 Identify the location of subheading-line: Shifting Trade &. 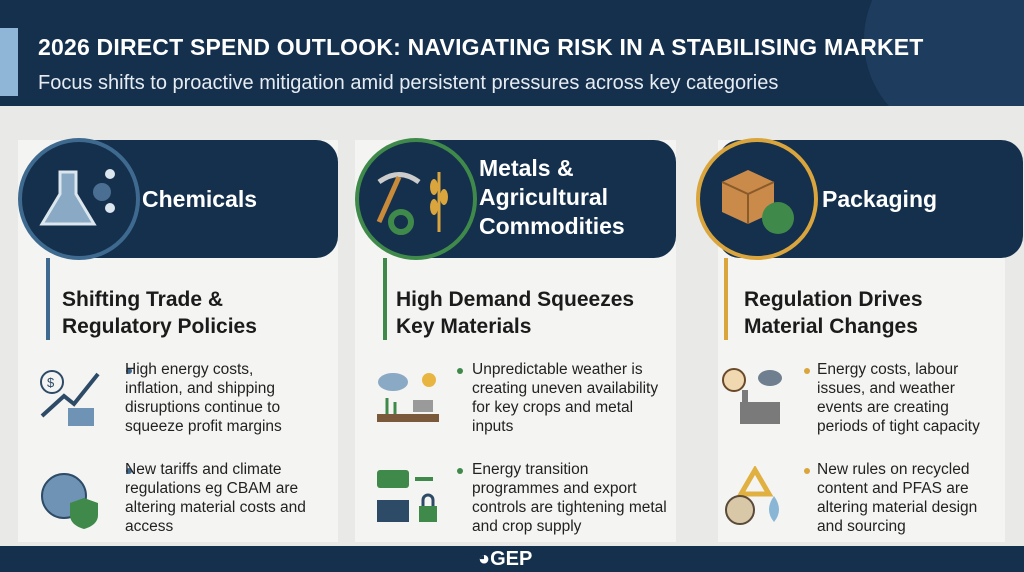
(143, 299).